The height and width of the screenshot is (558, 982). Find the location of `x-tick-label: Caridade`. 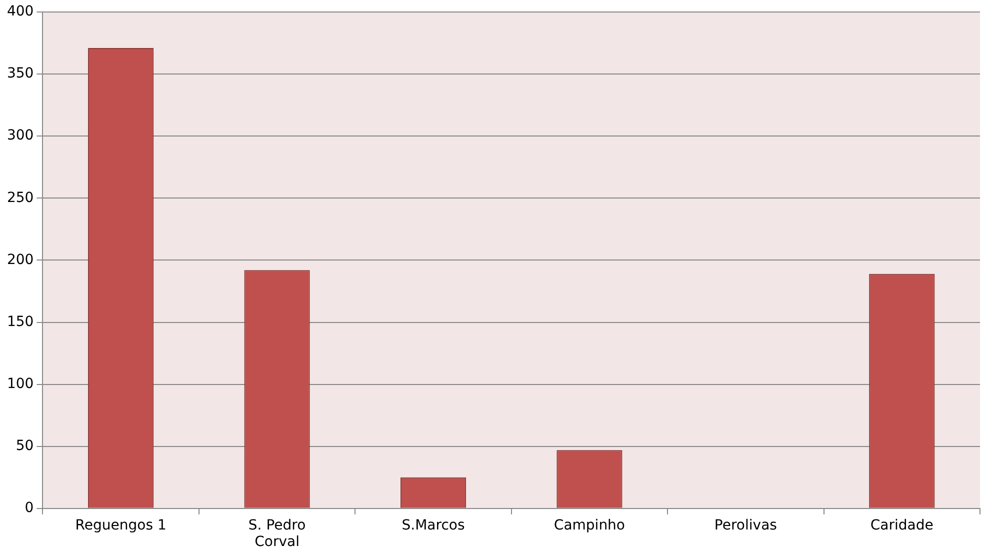

x-tick-label: Caridade is located at coordinates (902, 525).